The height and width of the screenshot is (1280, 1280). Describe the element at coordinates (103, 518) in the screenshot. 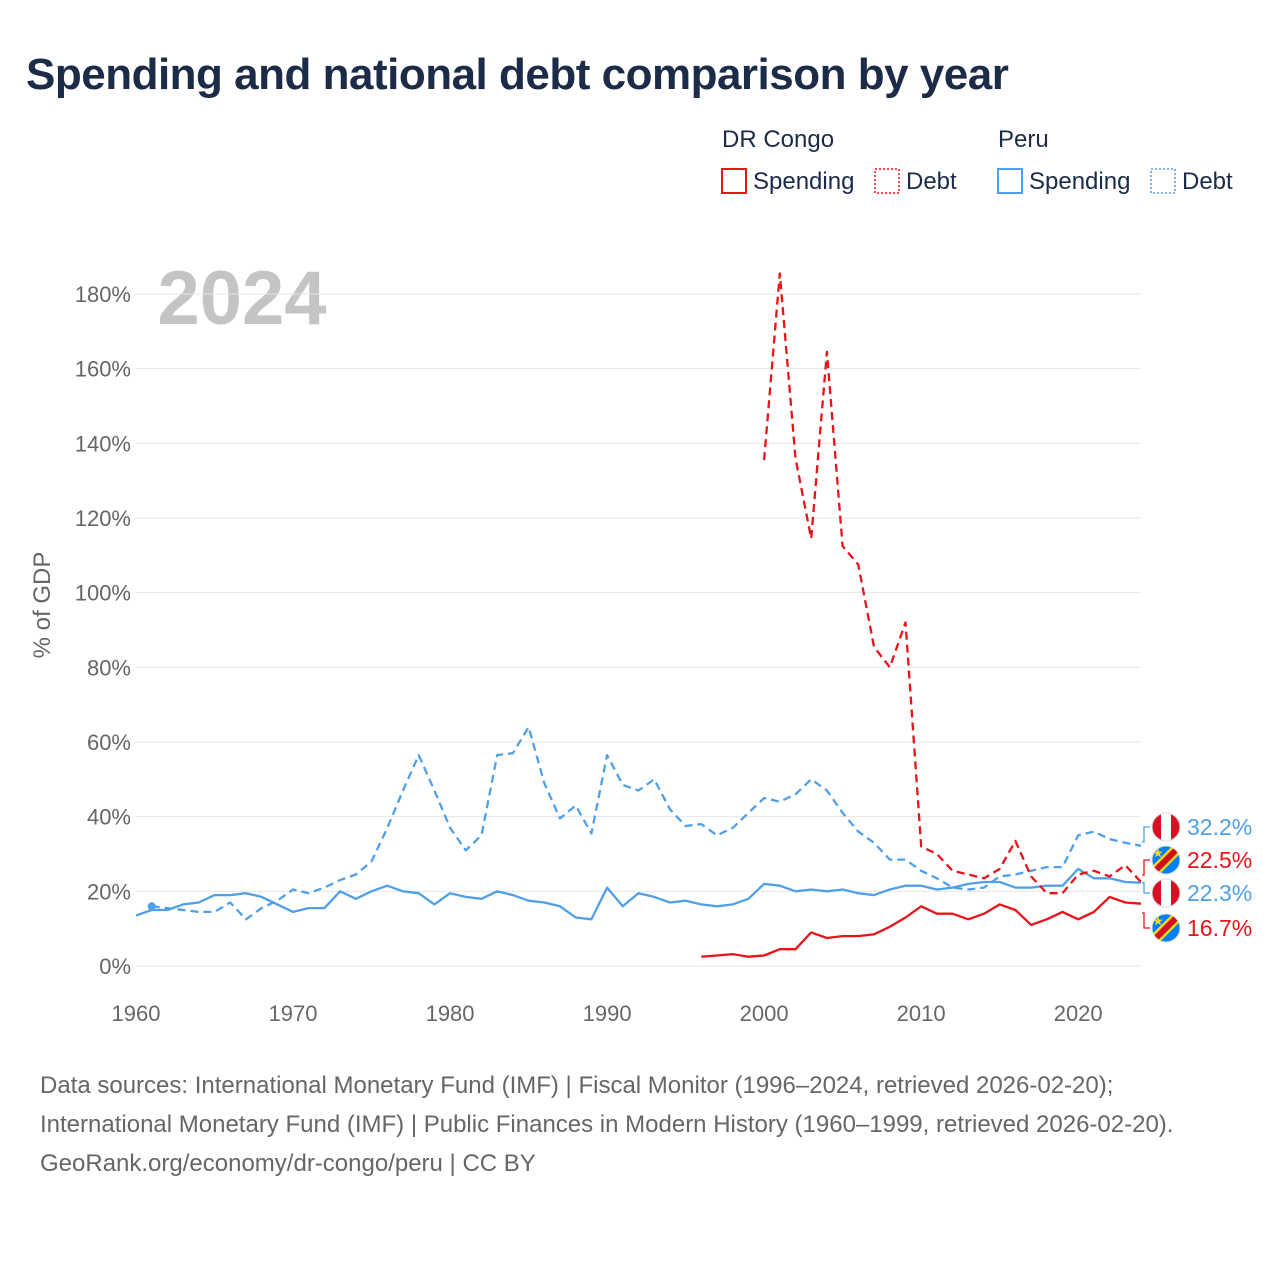

I see `y-tick-label: 120%` at that location.